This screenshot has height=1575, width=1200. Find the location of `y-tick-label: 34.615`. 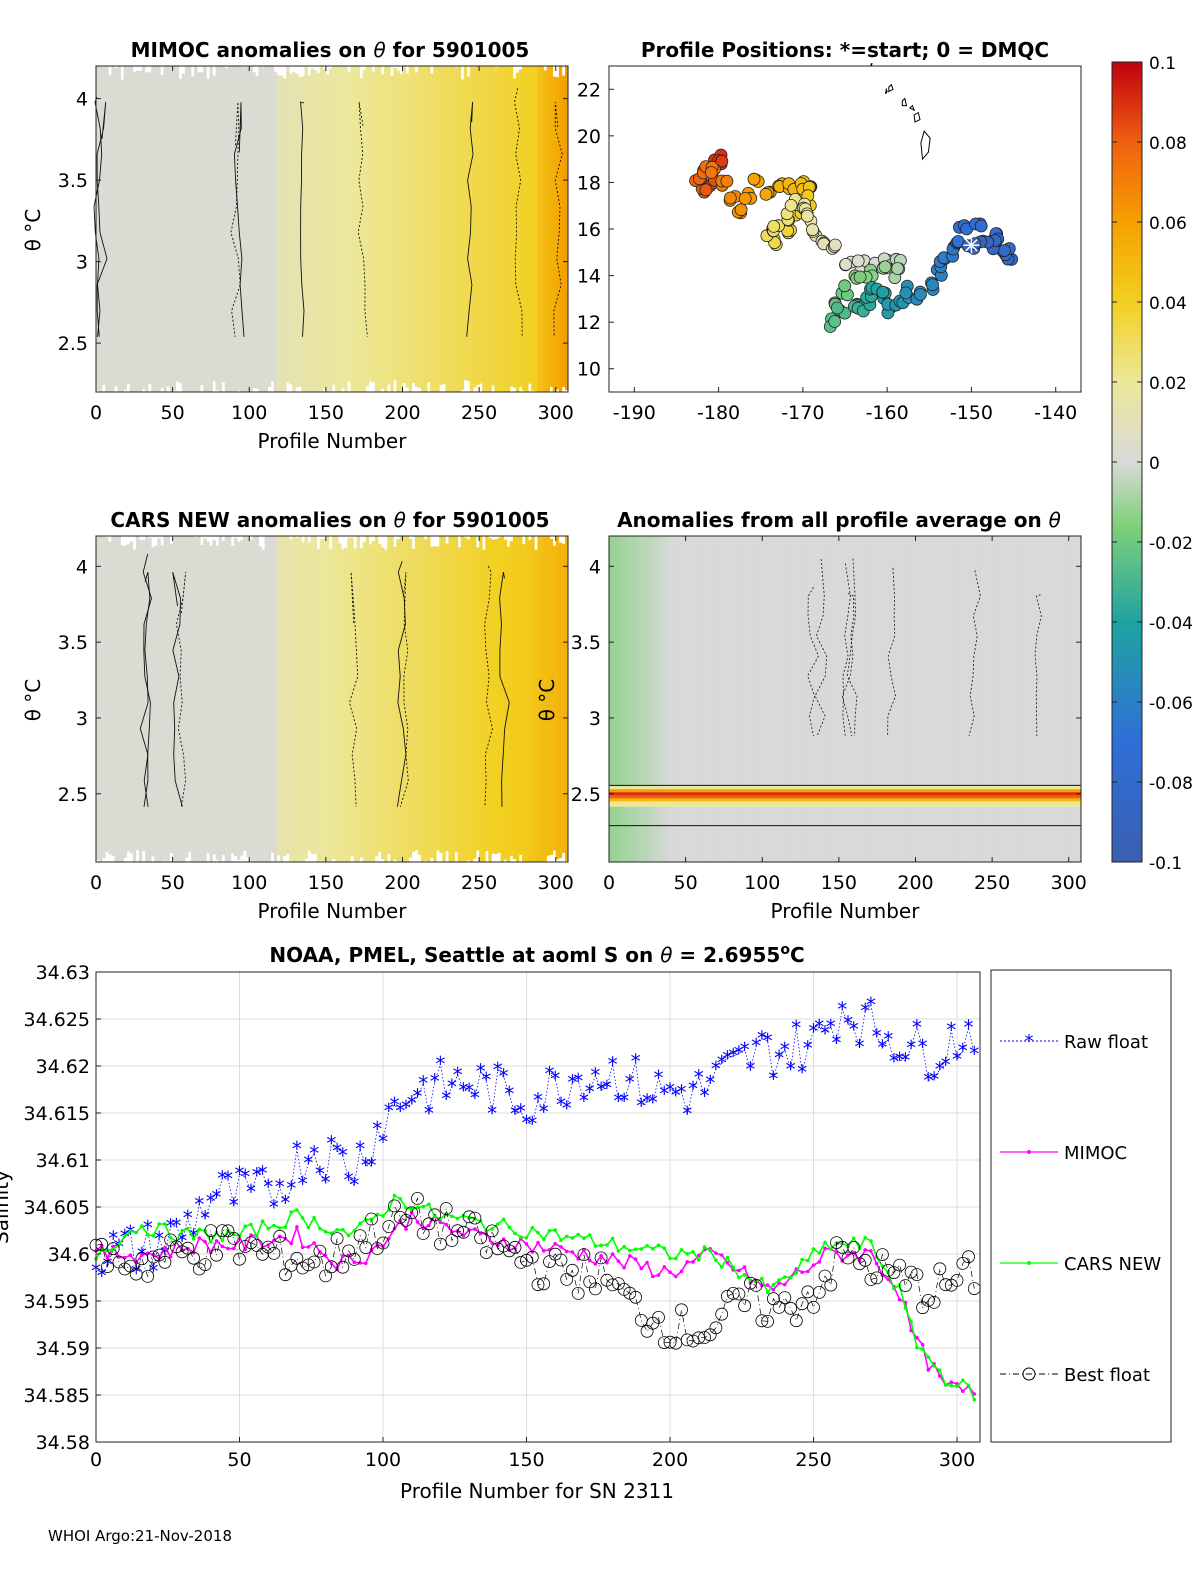

y-tick-label: 34.615 is located at coordinates (57, 1114).